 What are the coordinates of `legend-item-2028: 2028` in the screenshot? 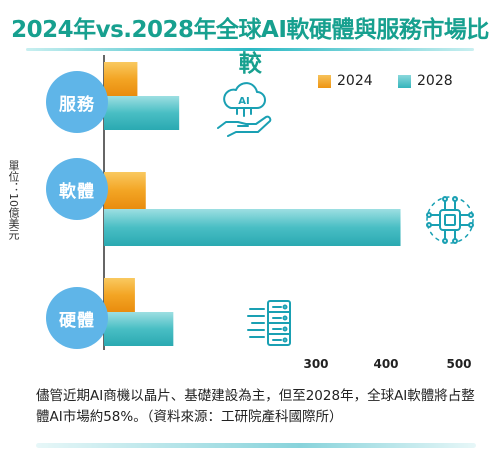 It's located at (425, 81).